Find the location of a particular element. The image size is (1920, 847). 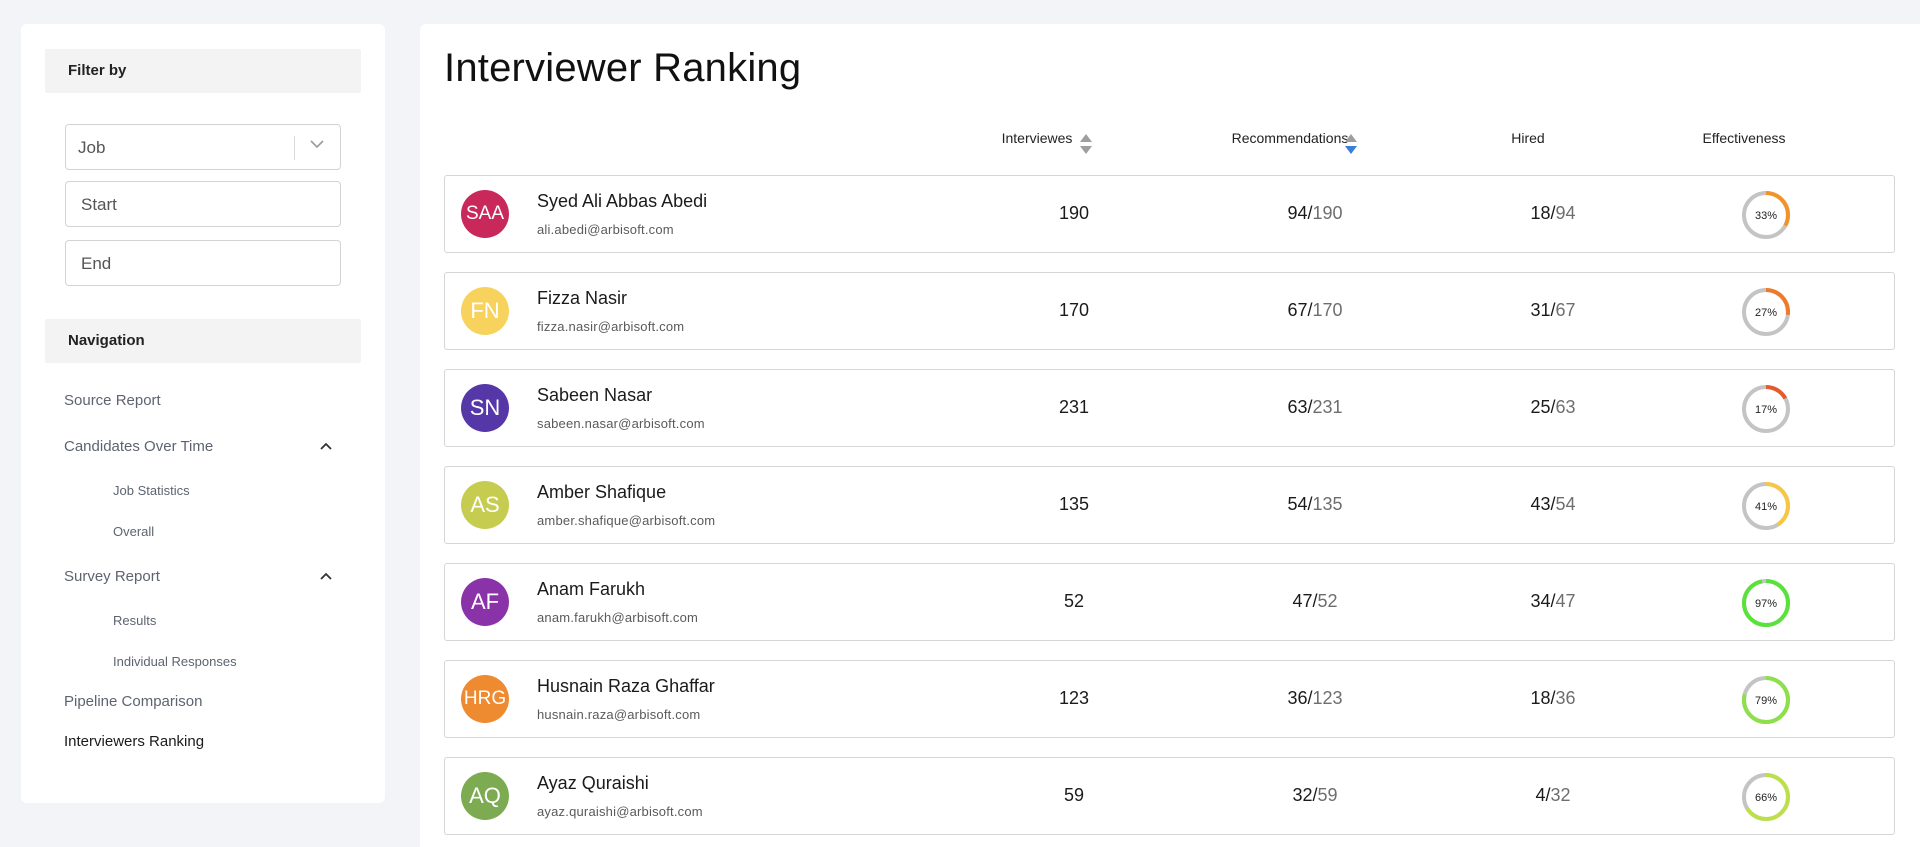

sort-icon is located at coordinates (1086, 144).